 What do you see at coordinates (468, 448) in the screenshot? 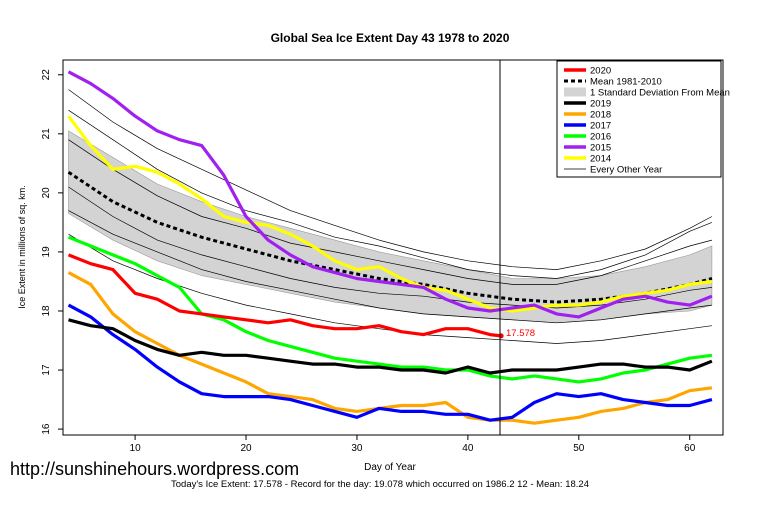
I see `x-tick-label-40: 40` at bounding box center [468, 448].